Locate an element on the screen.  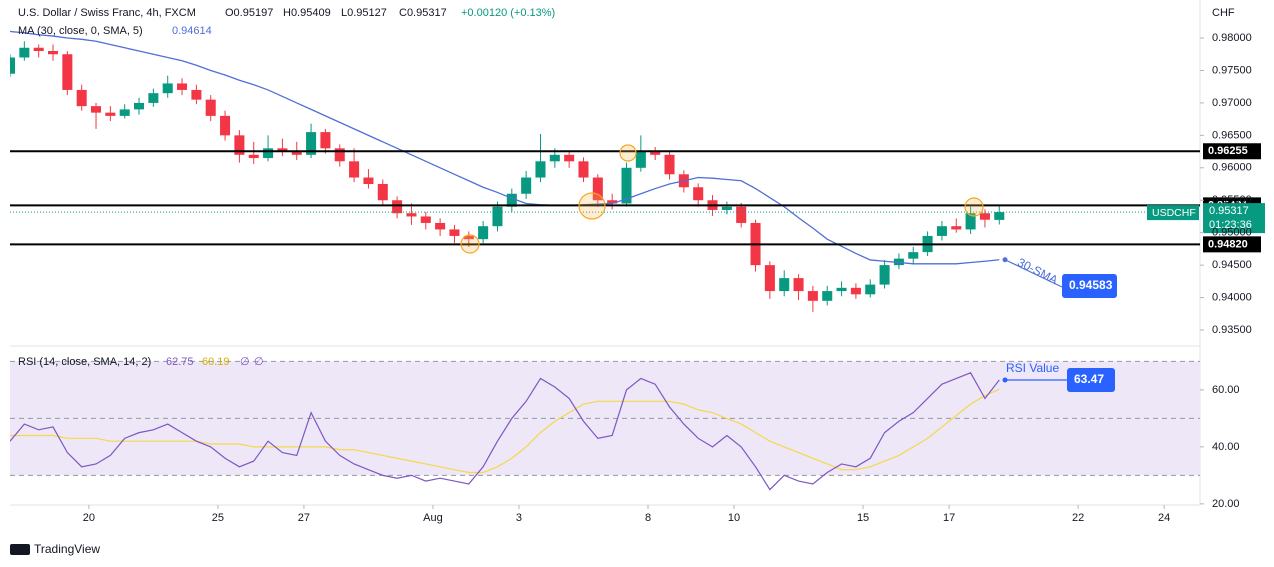
x-tick-label: 8 is located at coordinates (648, 518).